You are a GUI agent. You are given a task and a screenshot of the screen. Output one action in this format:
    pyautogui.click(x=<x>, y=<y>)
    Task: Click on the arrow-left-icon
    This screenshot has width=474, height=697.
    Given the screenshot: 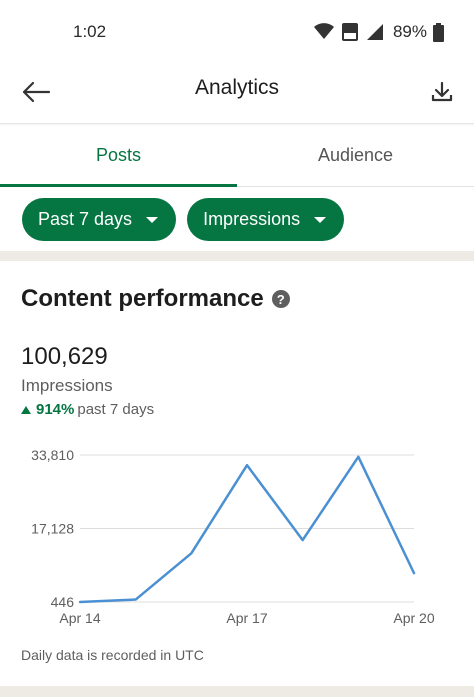 What is the action you would take?
    pyautogui.click(x=36, y=92)
    